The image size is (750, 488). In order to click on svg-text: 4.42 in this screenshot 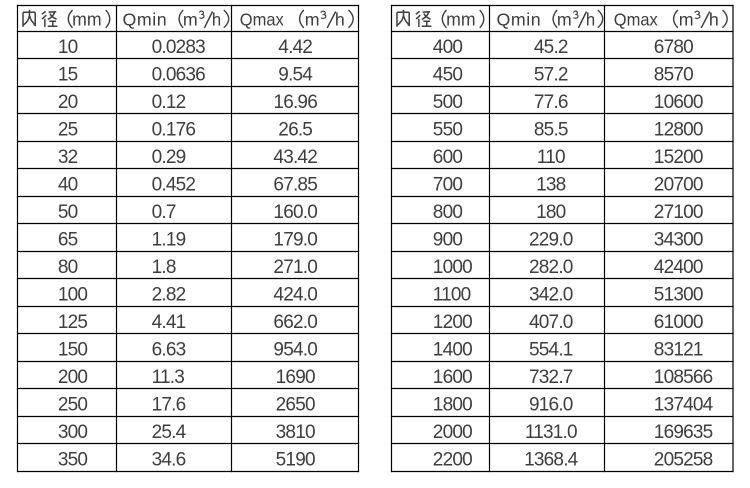, I will do `click(295, 47)`.